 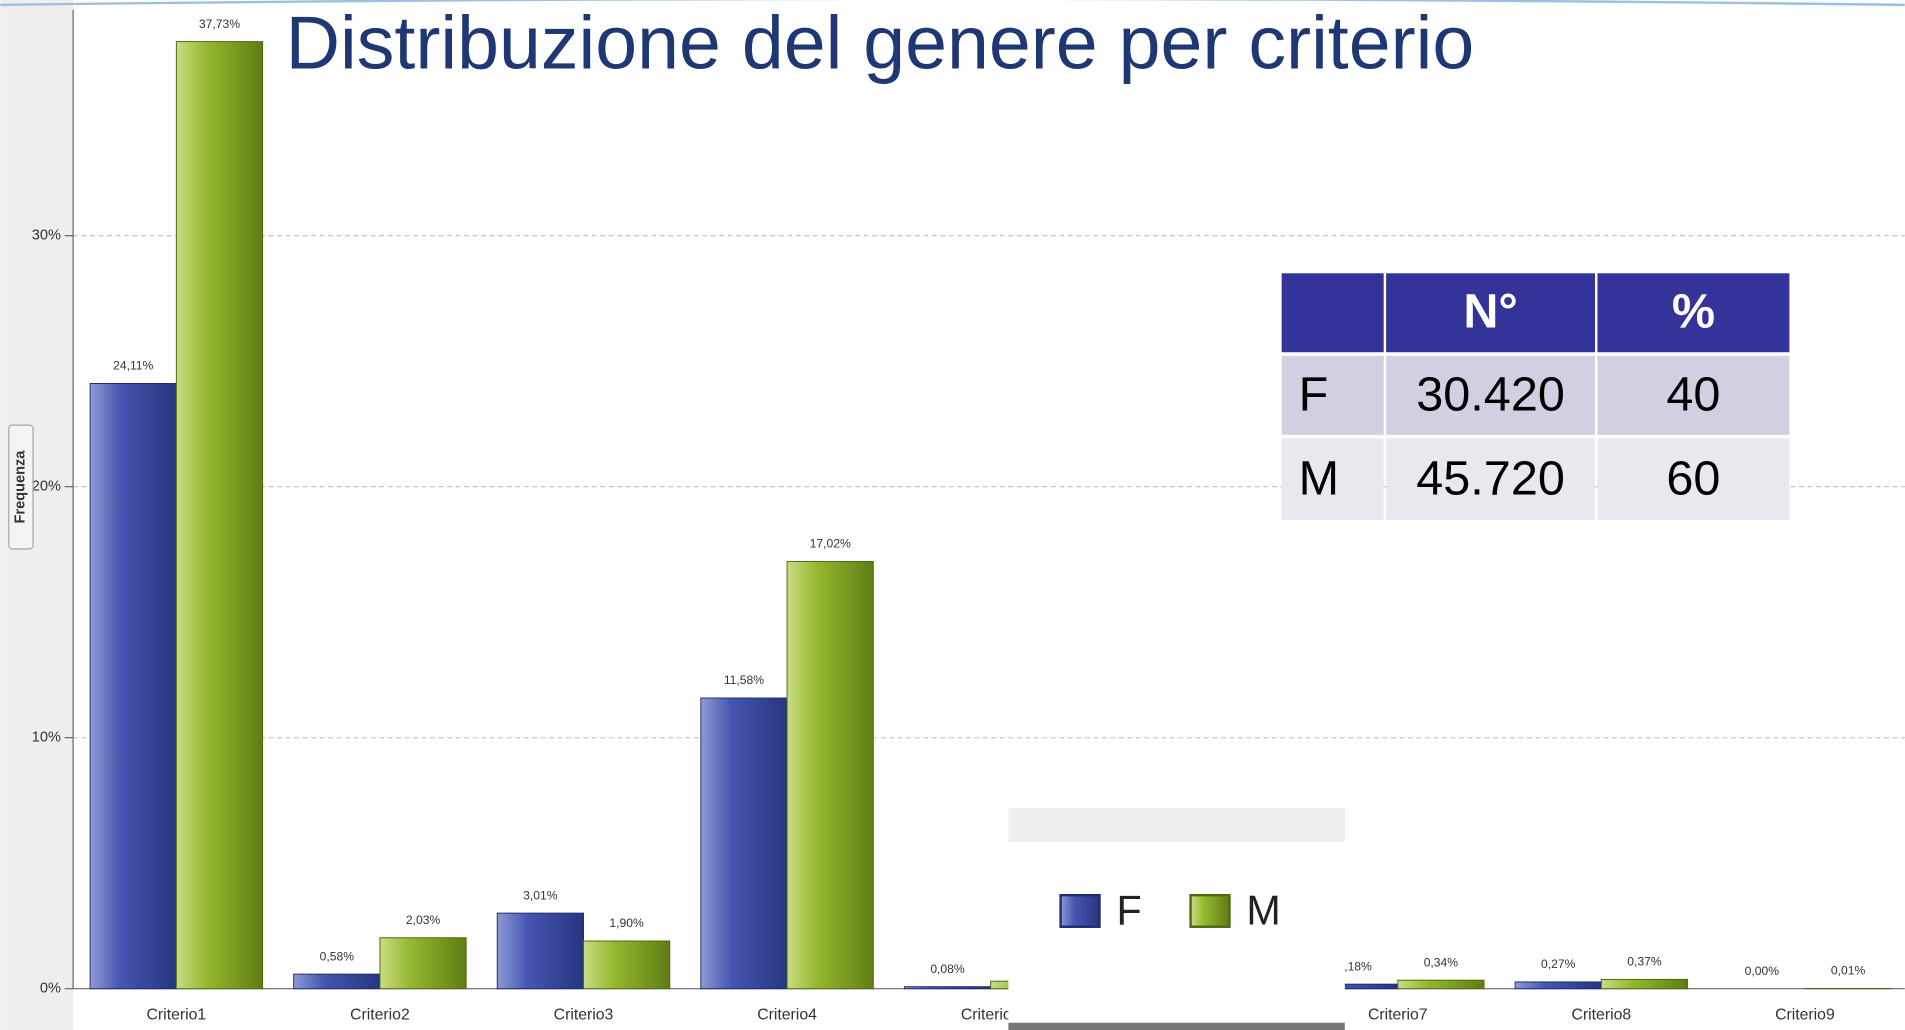 What do you see at coordinates (380, 1015) in the screenshot?
I see `x-tick-label: Criterio2` at bounding box center [380, 1015].